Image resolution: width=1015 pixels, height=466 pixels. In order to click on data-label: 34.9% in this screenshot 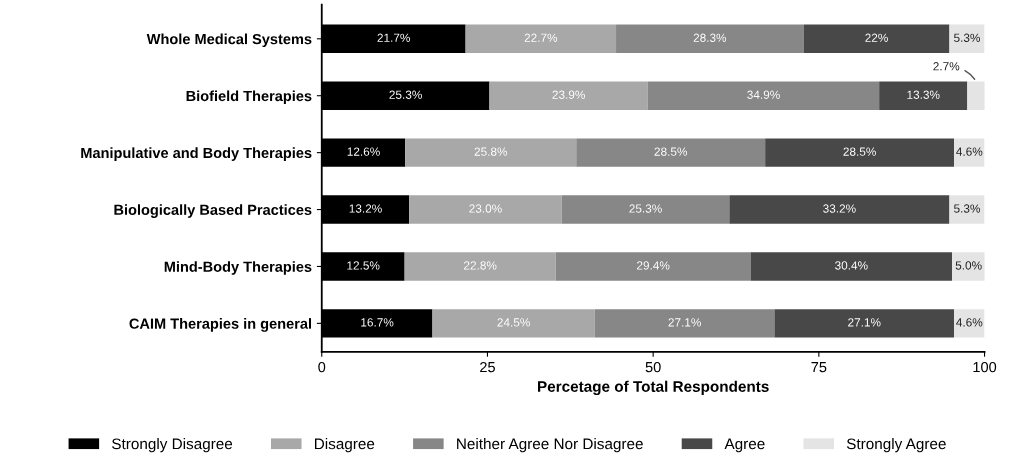, I will do `click(763, 94)`.